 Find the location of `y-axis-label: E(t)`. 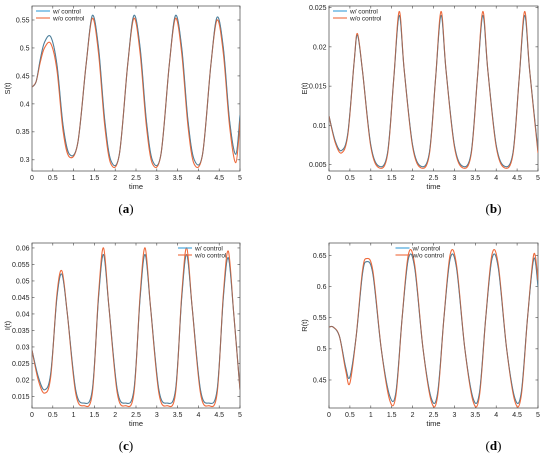

y-axis-label: E(t) is located at coordinates (304, 88).